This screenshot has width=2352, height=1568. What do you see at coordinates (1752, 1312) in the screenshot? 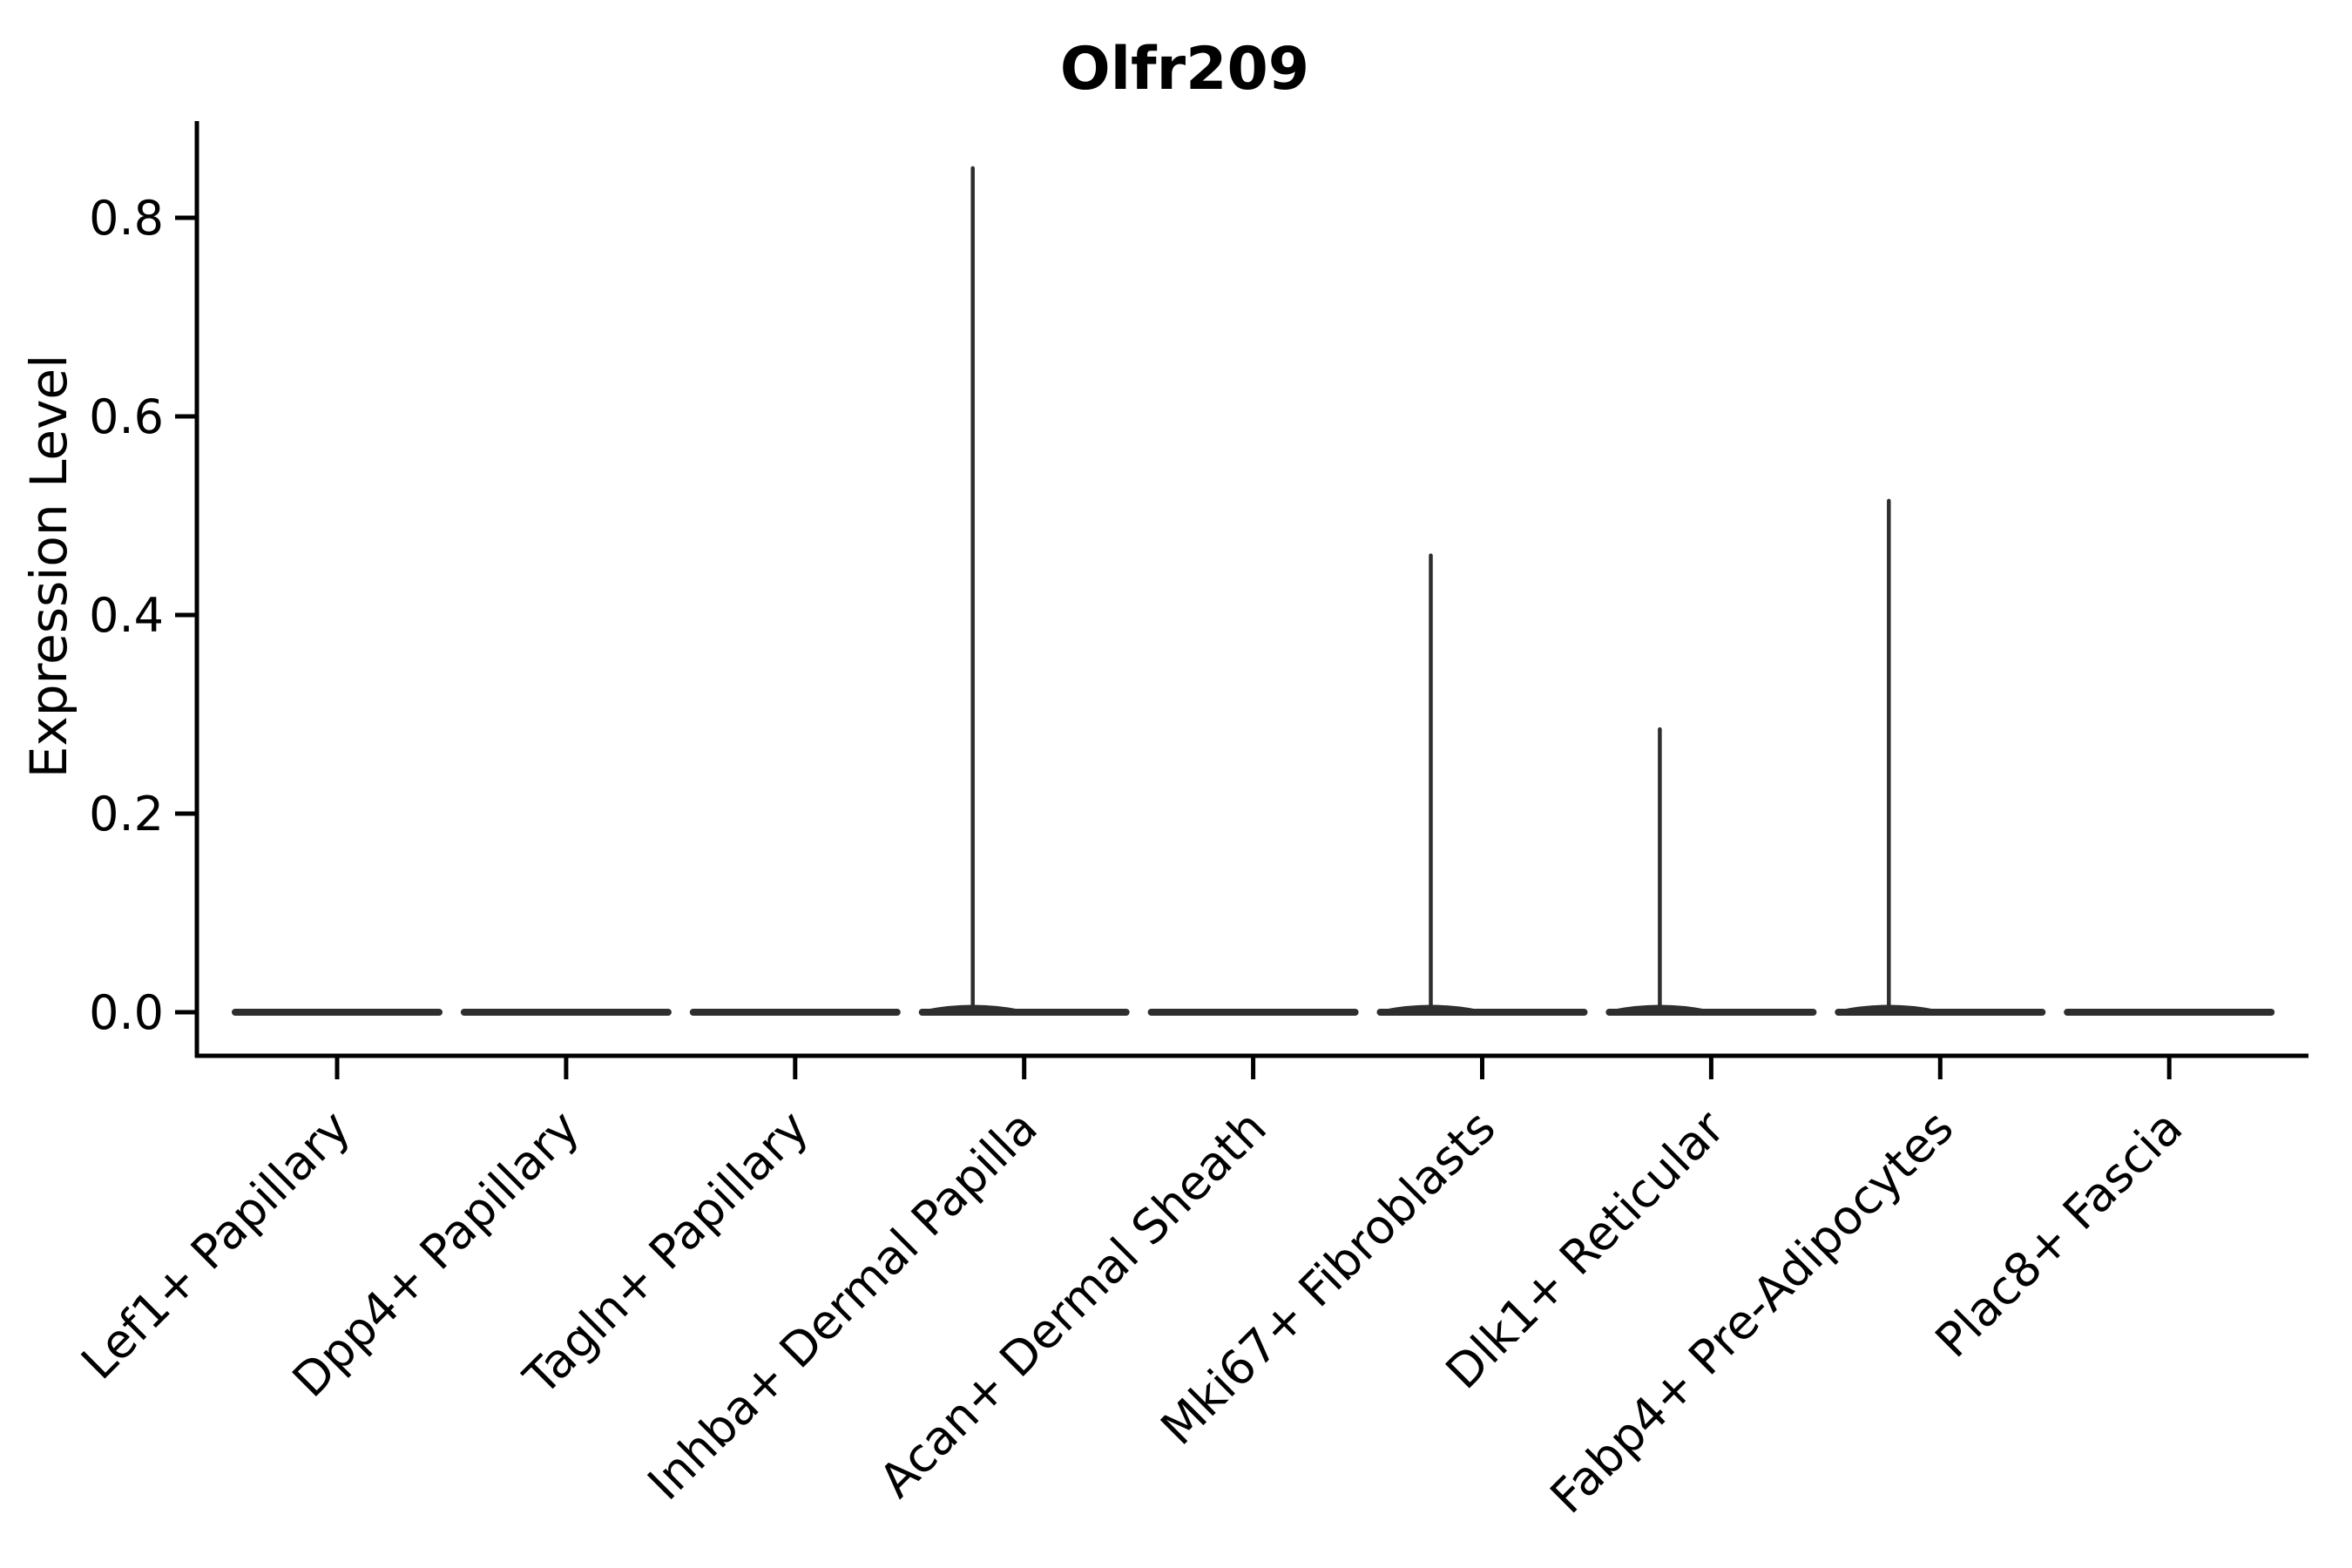
I see `x-tick-label: Fabp4+ Pre-Adipocytes` at bounding box center [1752, 1312].